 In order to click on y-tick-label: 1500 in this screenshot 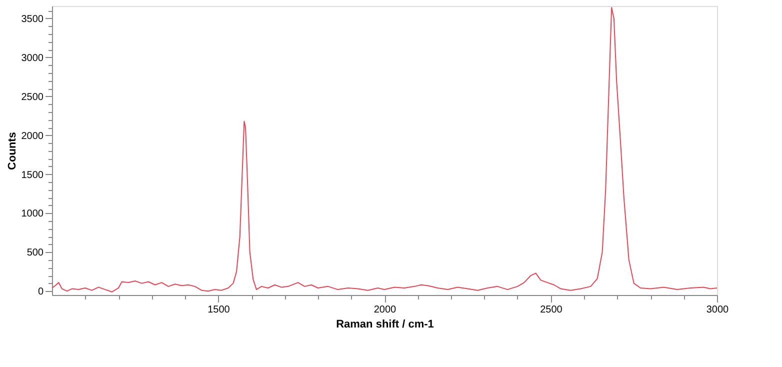, I will do `click(32, 175)`.